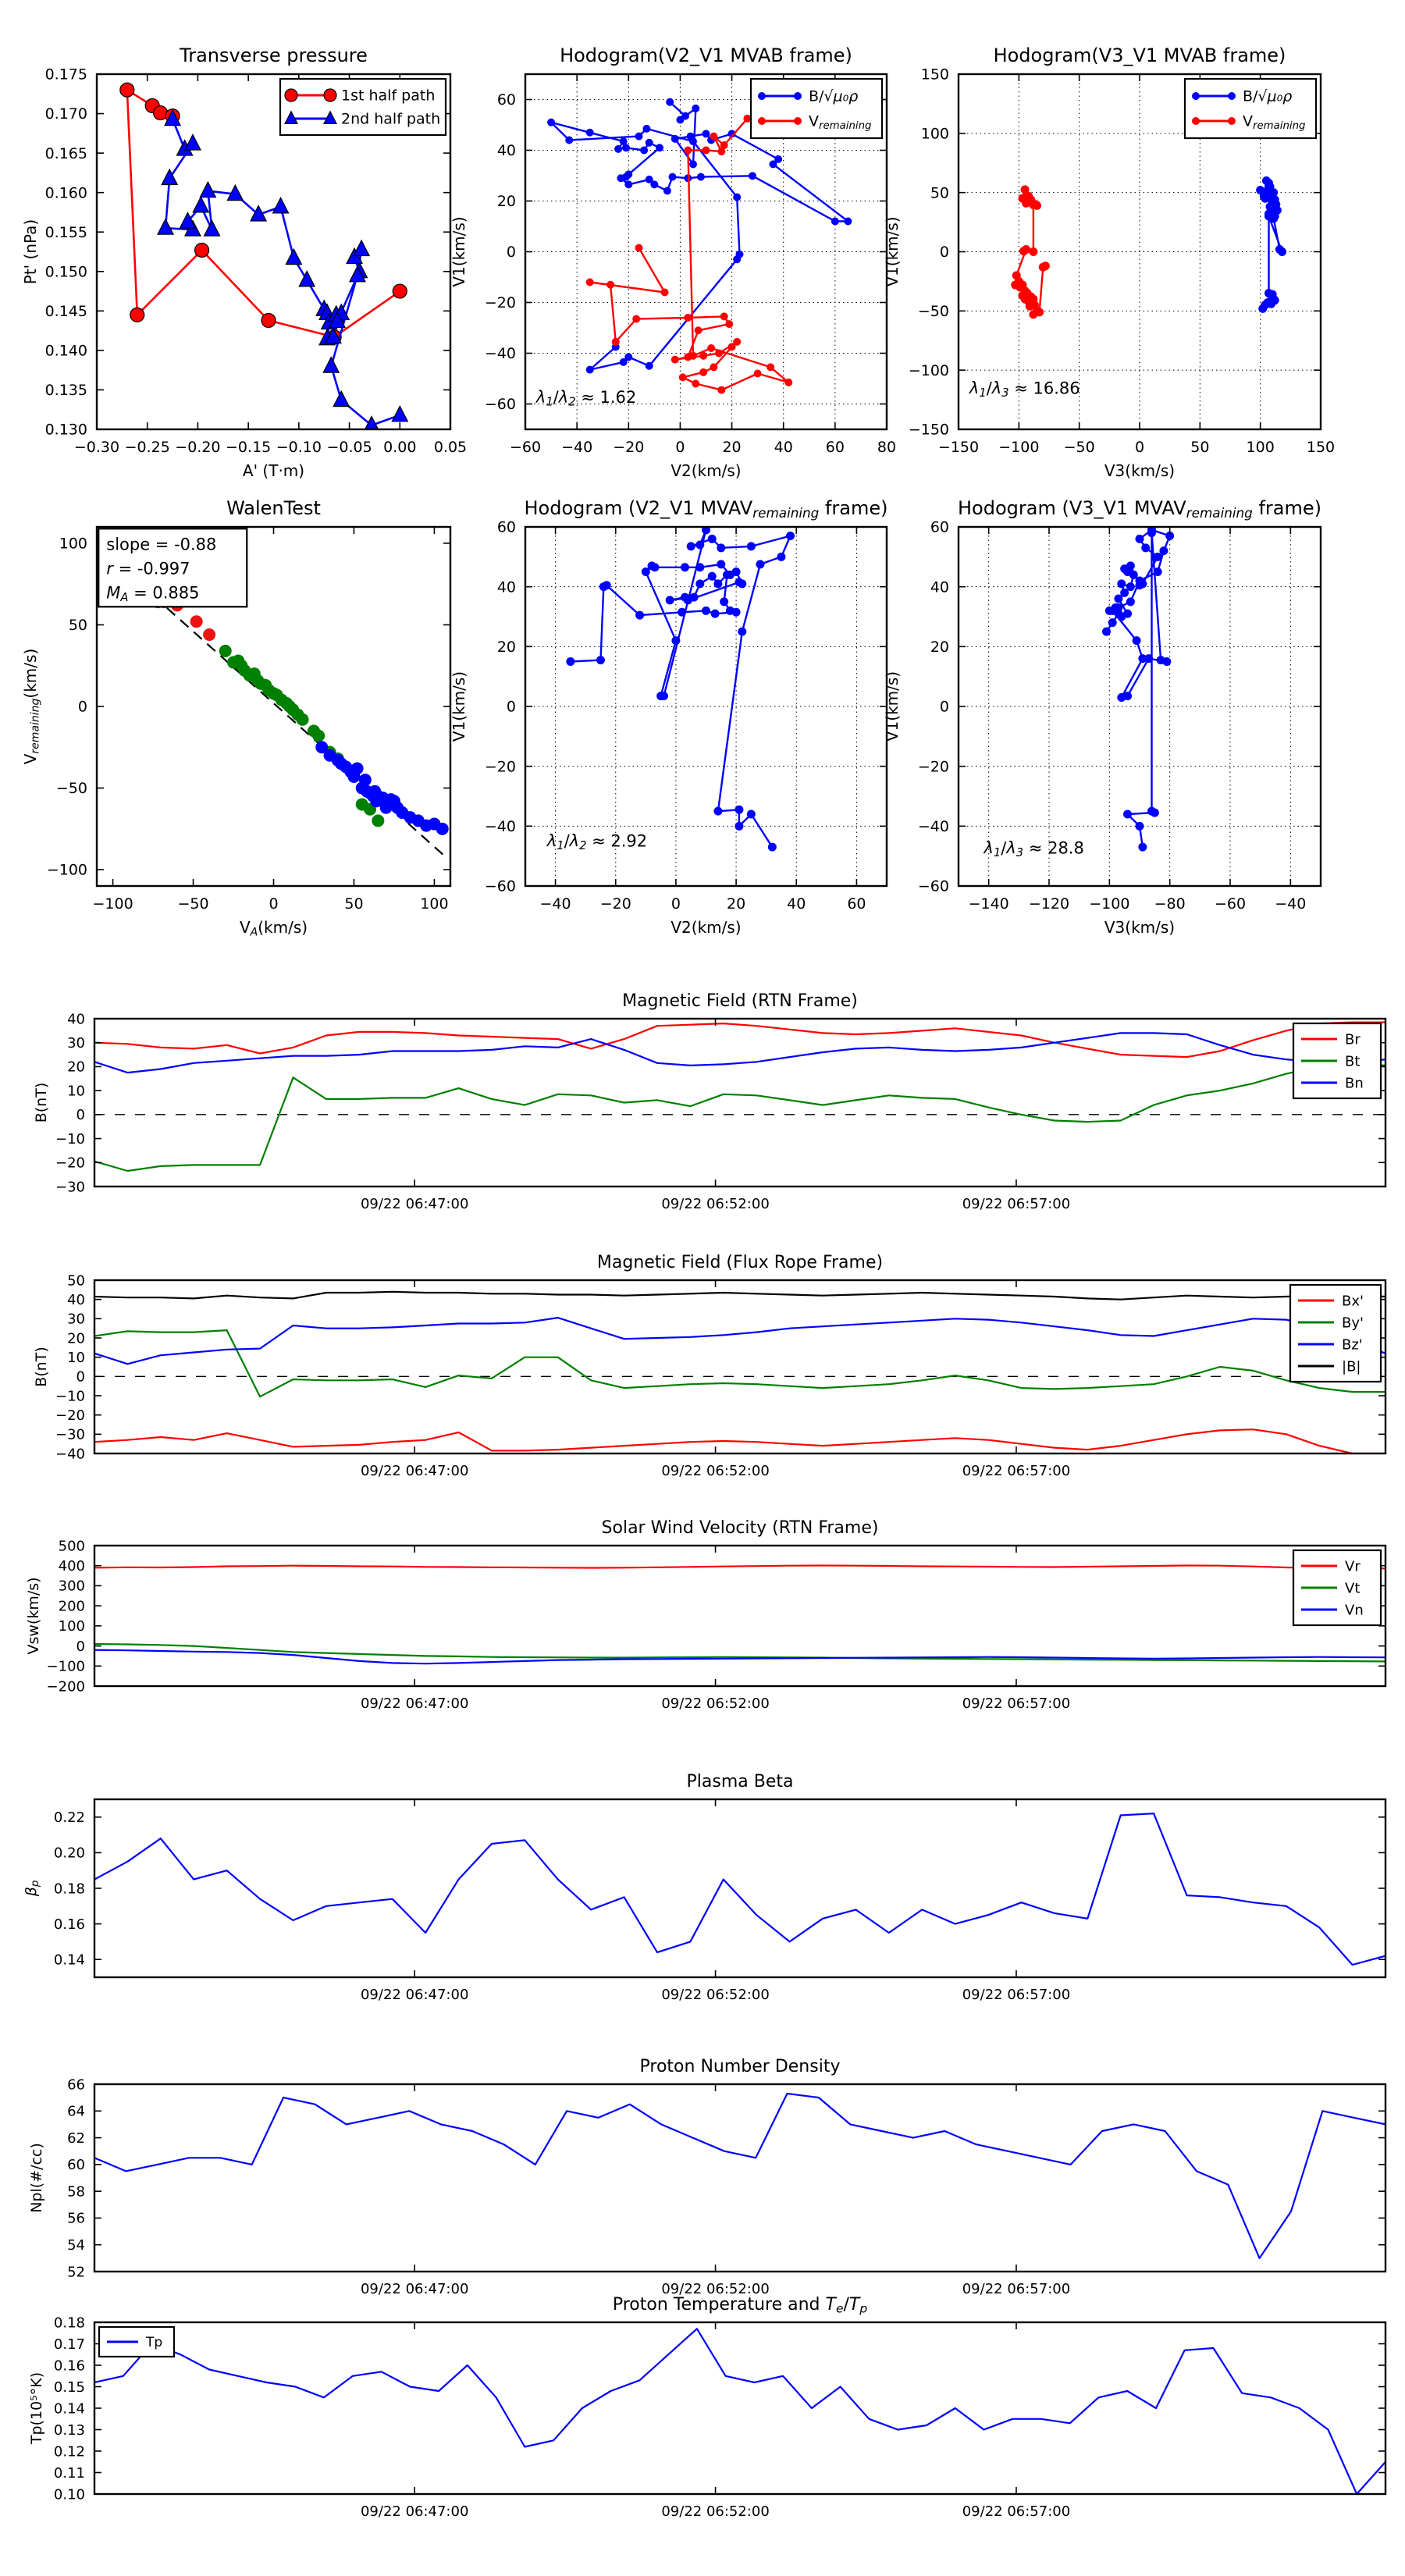 The height and width of the screenshot is (2576, 1405). I want to click on series-Tp, so click(740, 2411).